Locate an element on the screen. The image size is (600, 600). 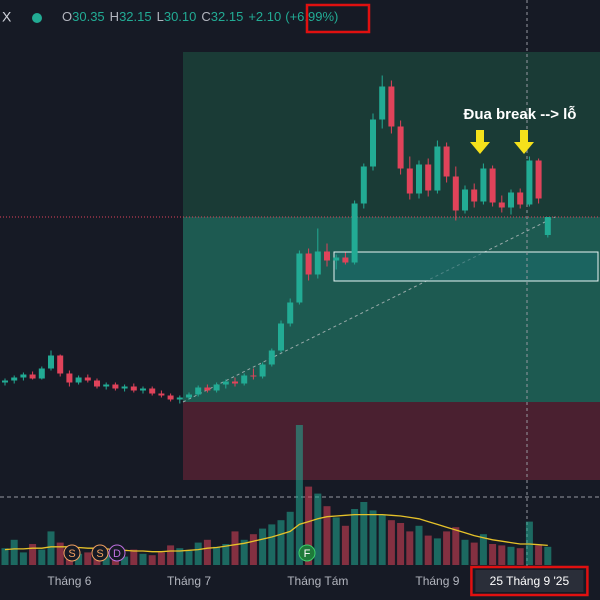
crosshair-label: 25 Tháng 9 '25 is located at coordinates (530, 581).